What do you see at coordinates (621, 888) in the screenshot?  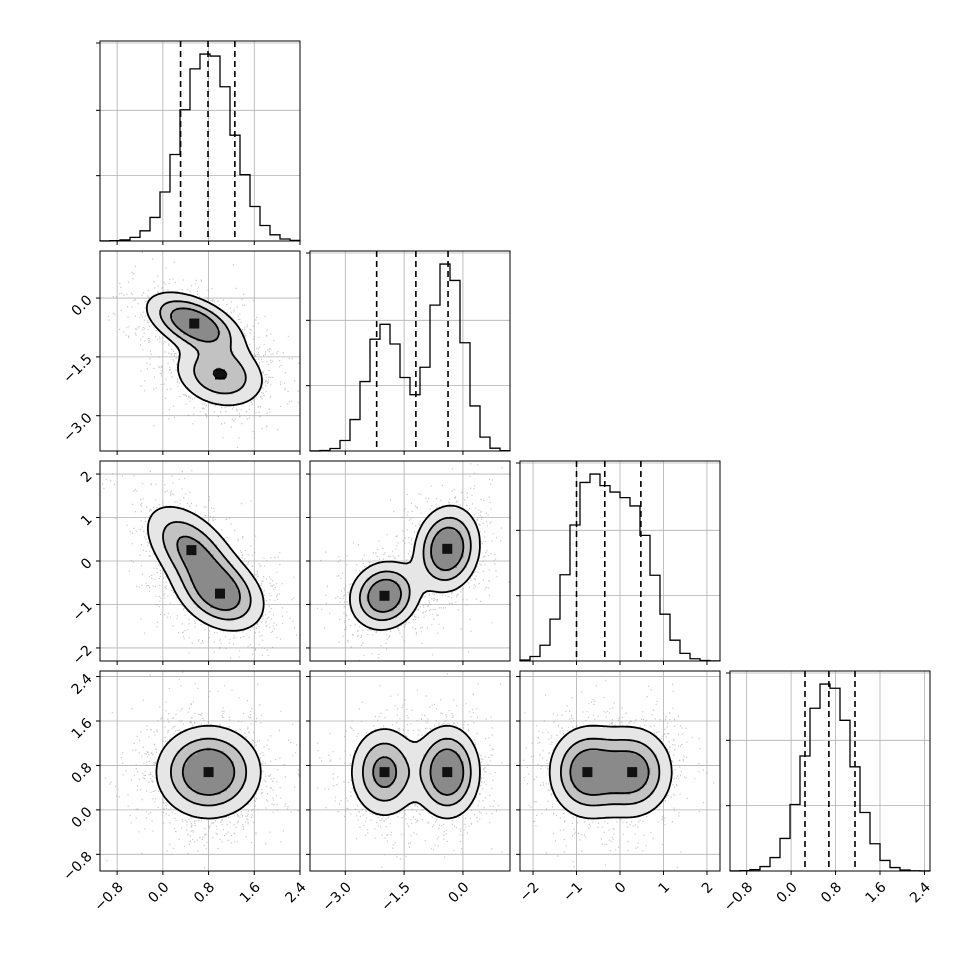 I see `x-tick-label: 0` at bounding box center [621, 888].